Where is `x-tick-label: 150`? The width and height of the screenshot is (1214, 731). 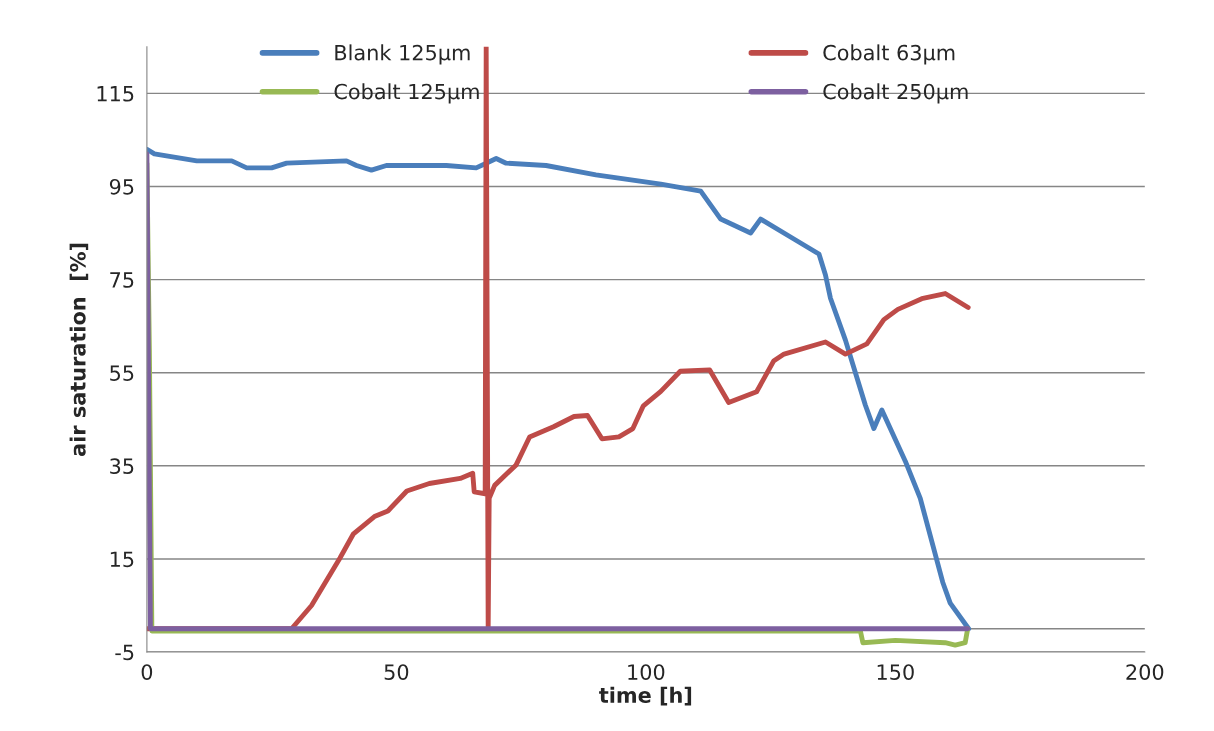
x-tick-label: 150 is located at coordinates (895, 672).